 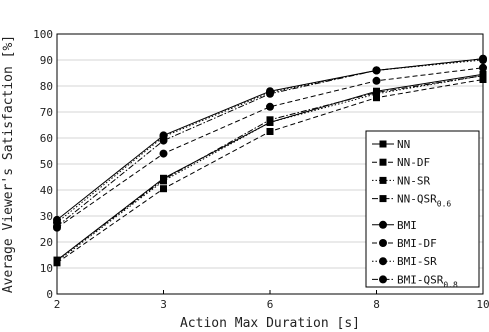 What do you see at coordinates (413, 162) in the screenshot?
I see `legend-label: NN-DF` at bounding box center [413, 162].